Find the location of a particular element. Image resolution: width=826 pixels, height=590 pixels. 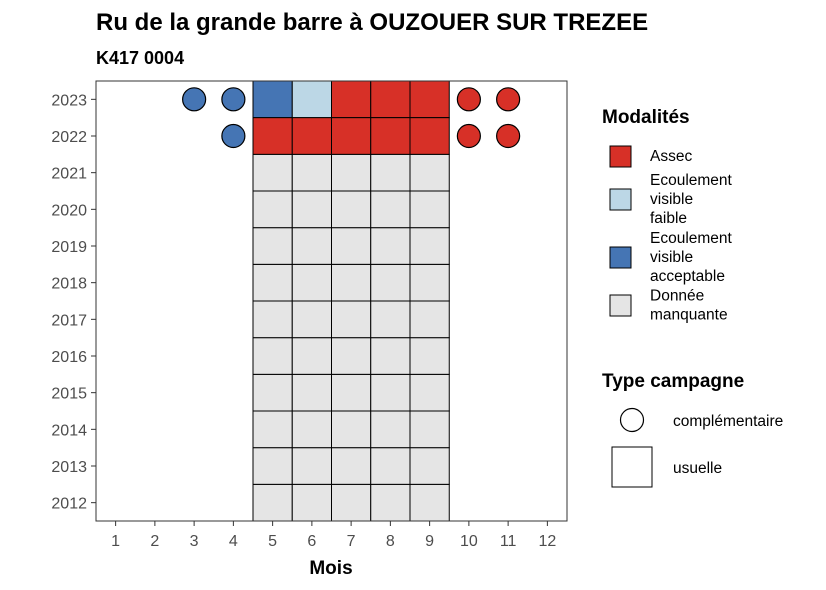

chart-subtitle: K417 0004 is located at coordinates (140, 58).